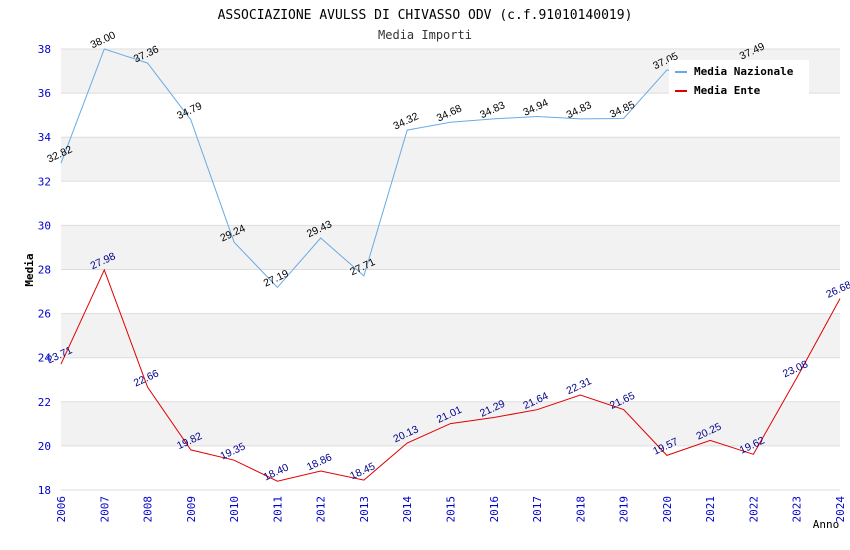 The image size is (850, 550). I want to click on x-tick-label: 2008, so click(148, 509).